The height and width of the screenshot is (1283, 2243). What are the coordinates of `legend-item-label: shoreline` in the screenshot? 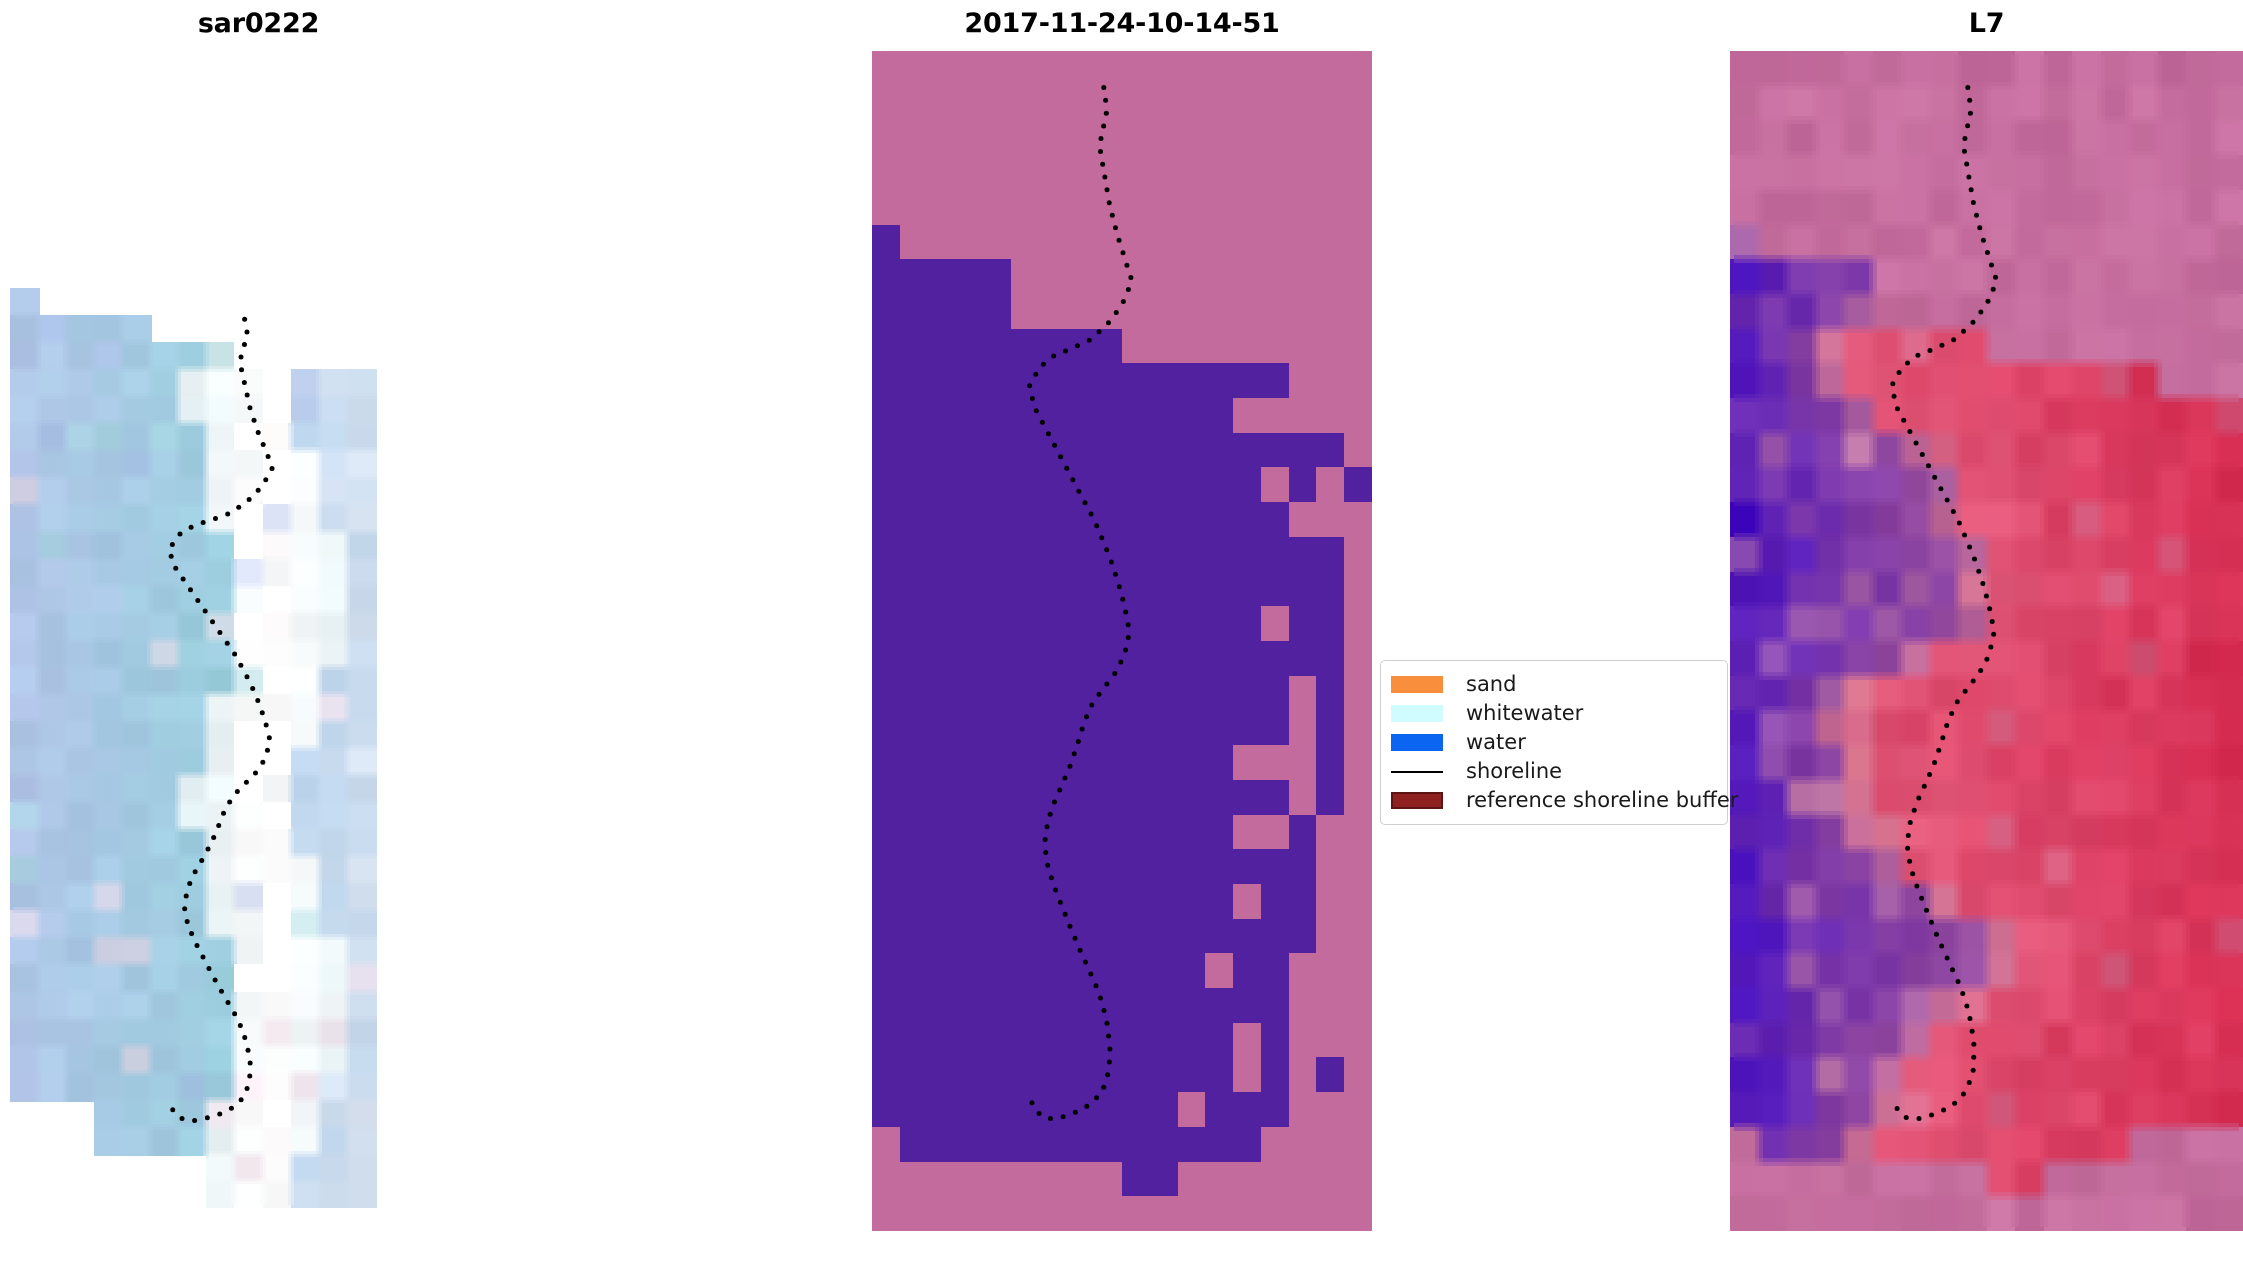 It's located at (1514, 771).